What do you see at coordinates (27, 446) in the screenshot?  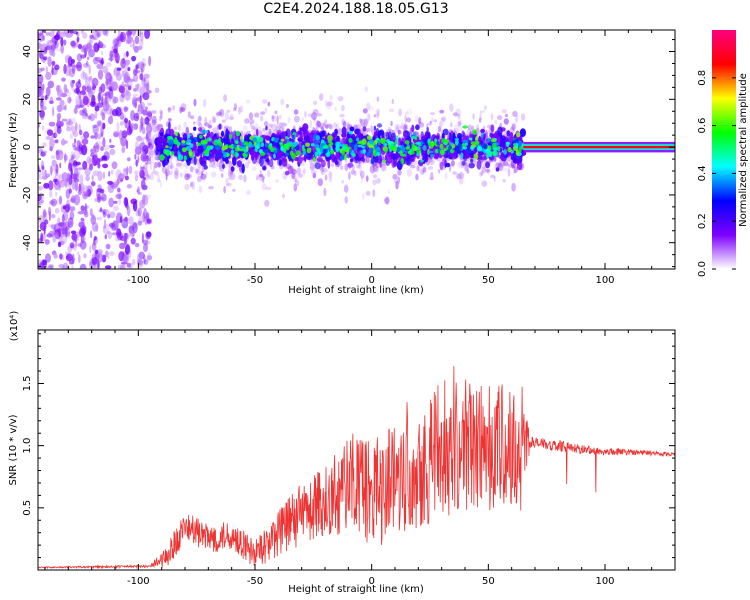 I see `snr-y-tick-label: 1.0` at bounding box center [27, 446].